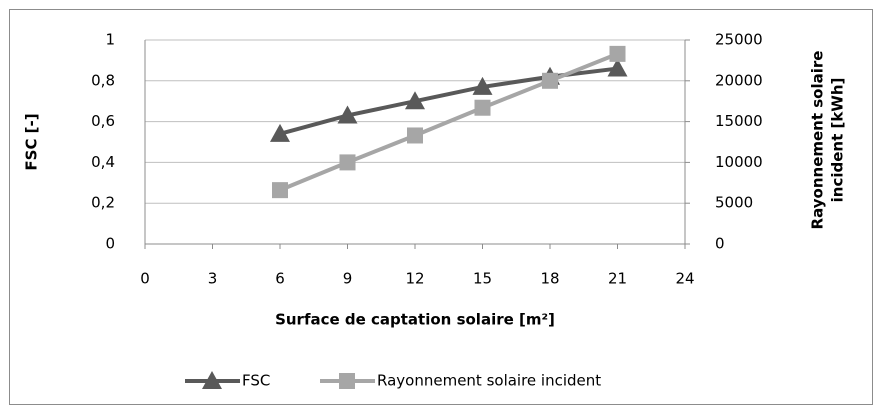  What do you see at coordinates (739, 40) in the screenshot?
I see `y2-tick-label: 25000` at bounding box center [739, 40].